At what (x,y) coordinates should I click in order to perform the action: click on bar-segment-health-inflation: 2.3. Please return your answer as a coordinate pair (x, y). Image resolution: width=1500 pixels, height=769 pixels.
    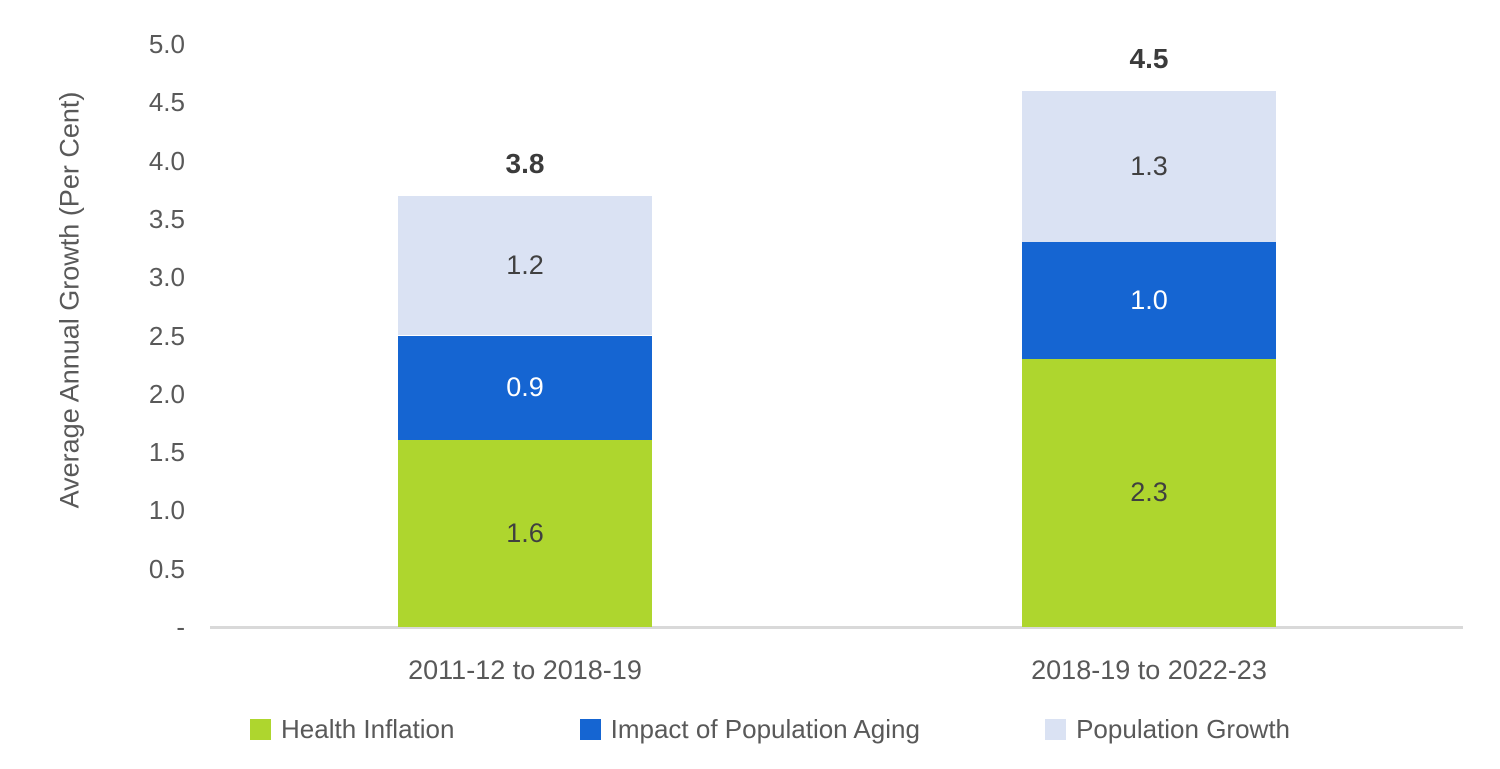
    Looking at the image, I should click on (1149, 492).